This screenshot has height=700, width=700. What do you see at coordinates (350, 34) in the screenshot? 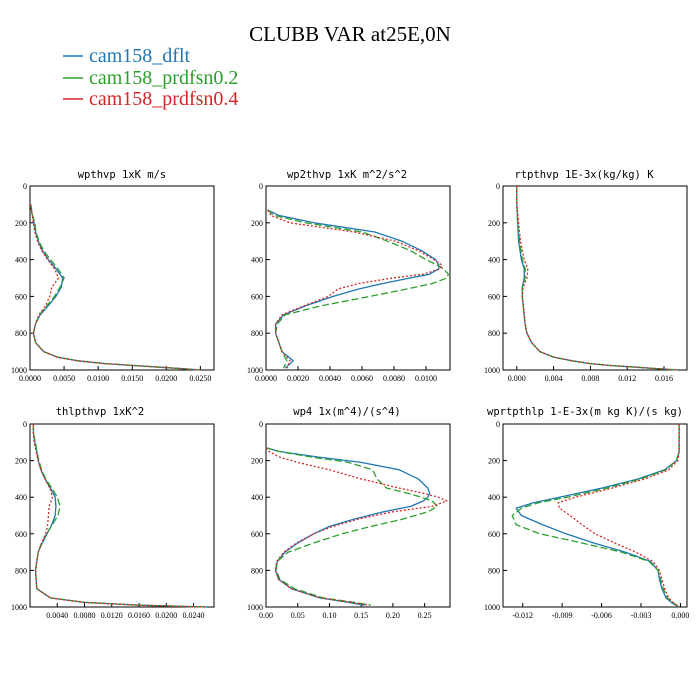
I see `figure-title: CLUBB VAR at25E,0N` at bounding box center [350, 34].